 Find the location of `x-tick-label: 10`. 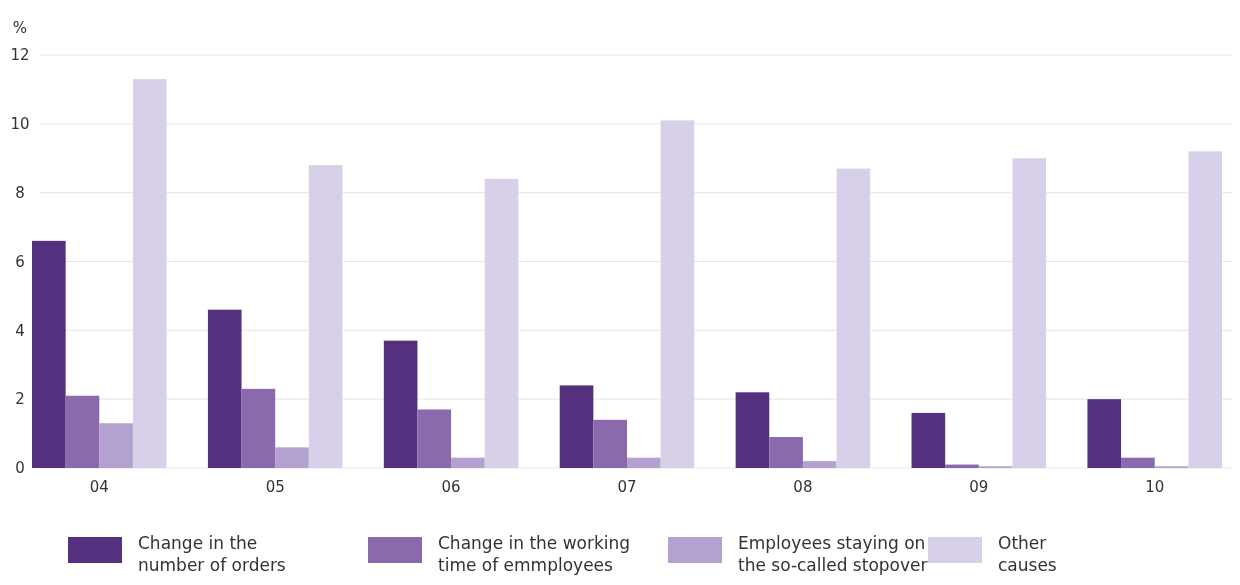

x-tick-label: 10 is located at coordinates (1155, 487).